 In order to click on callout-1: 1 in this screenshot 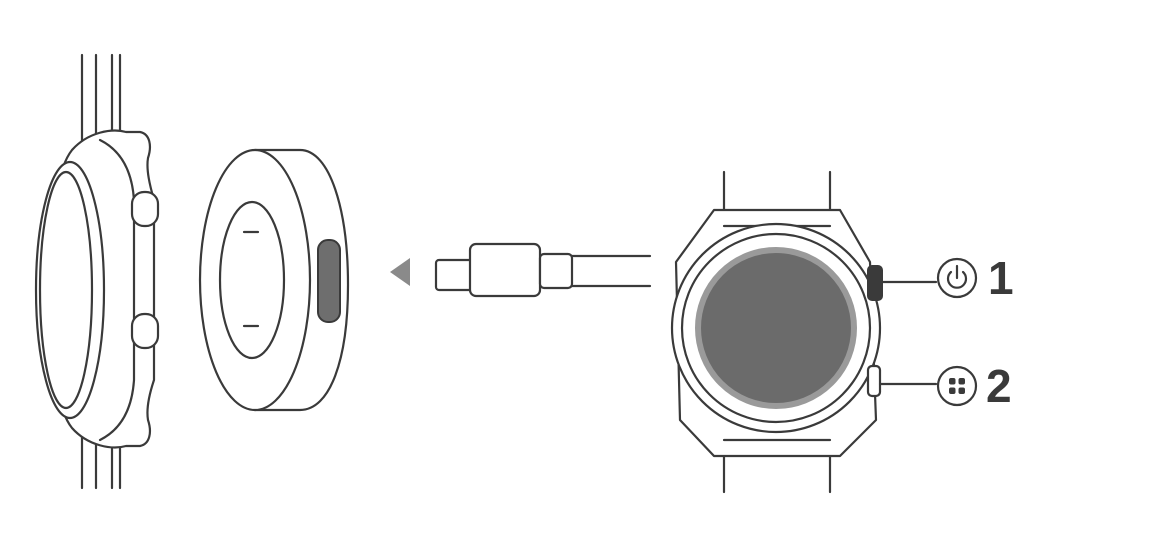, I will do `click(947, 278)`.